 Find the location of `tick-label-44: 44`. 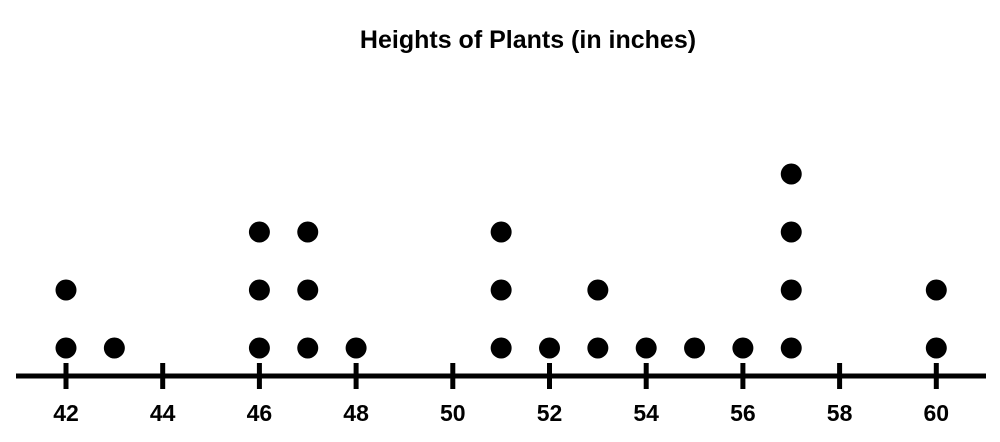

tick-label-44: 44 is located at coordinates (163, 413).